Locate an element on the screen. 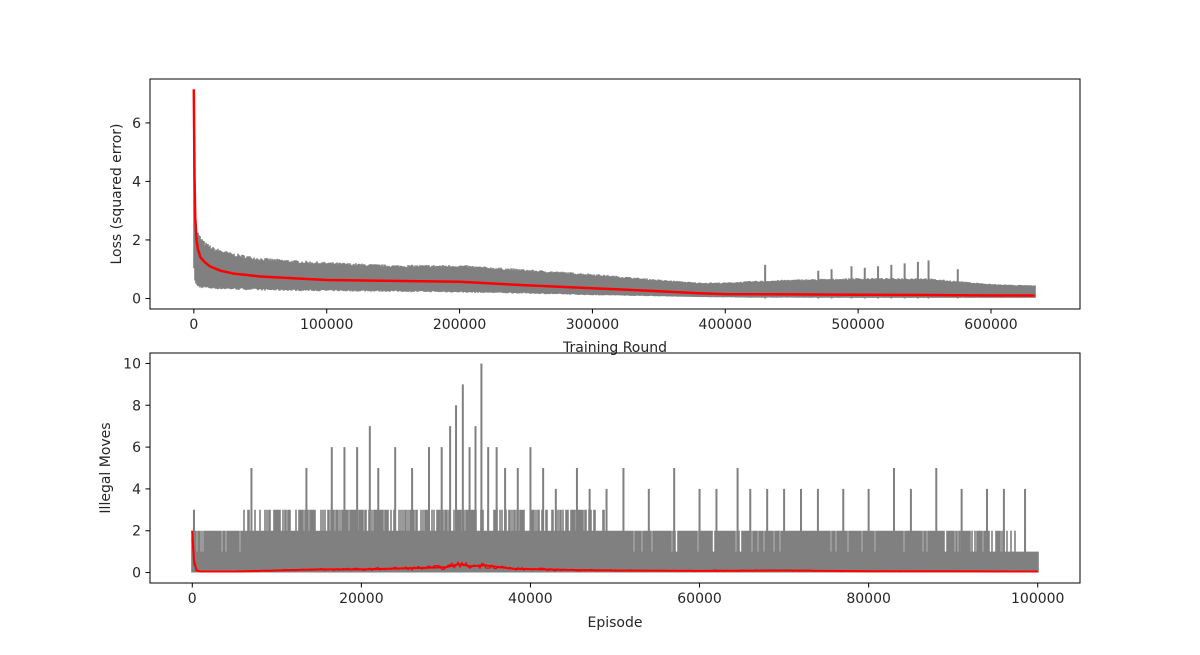 The width and height of the screenshot is (1200, 655). illegal-moves-moving-average-noise is located at coordinates (615, 555).